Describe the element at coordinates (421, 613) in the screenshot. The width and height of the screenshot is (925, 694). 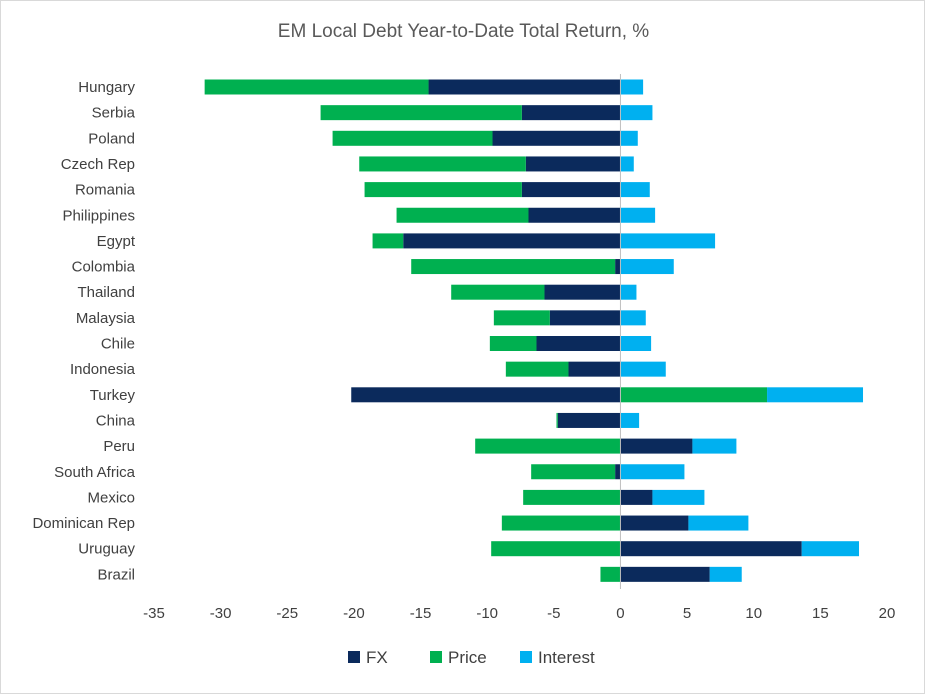
I see `x-tick-label: -15` at that location.